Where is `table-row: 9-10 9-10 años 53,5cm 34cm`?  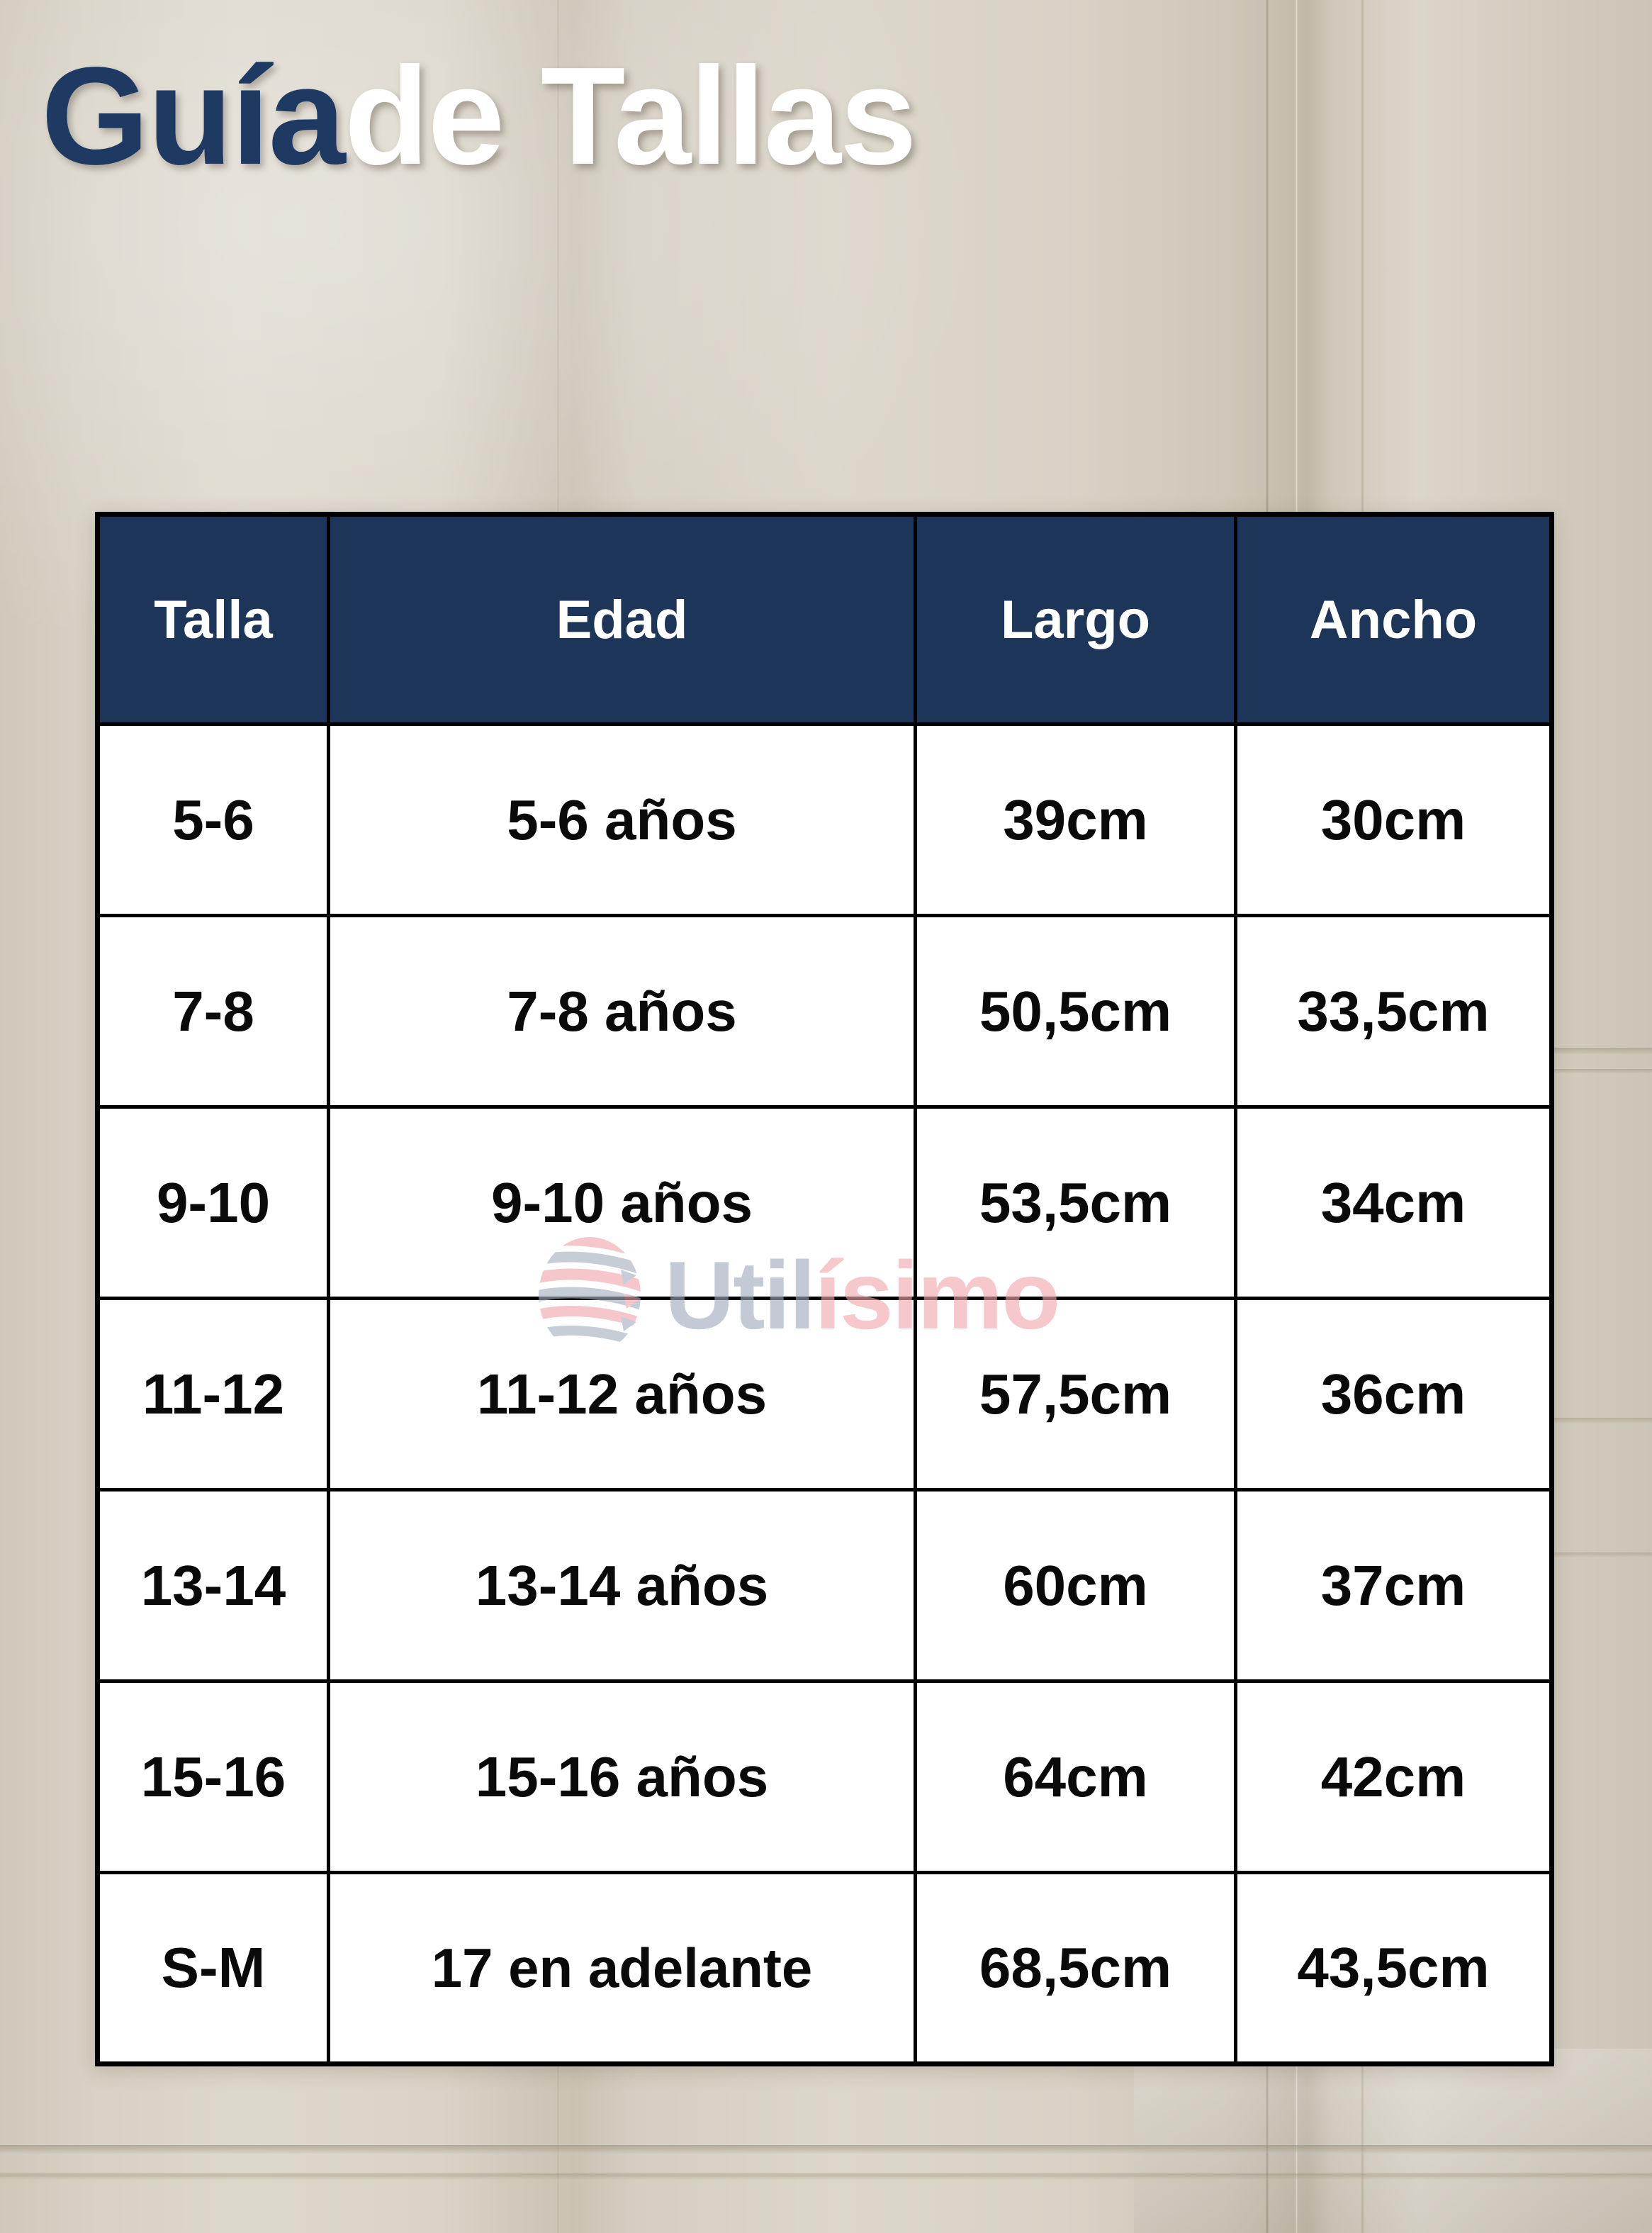 table-row: 9-10 9-10 años 53,5cm 34cm is located at coordinates (825, 1202).